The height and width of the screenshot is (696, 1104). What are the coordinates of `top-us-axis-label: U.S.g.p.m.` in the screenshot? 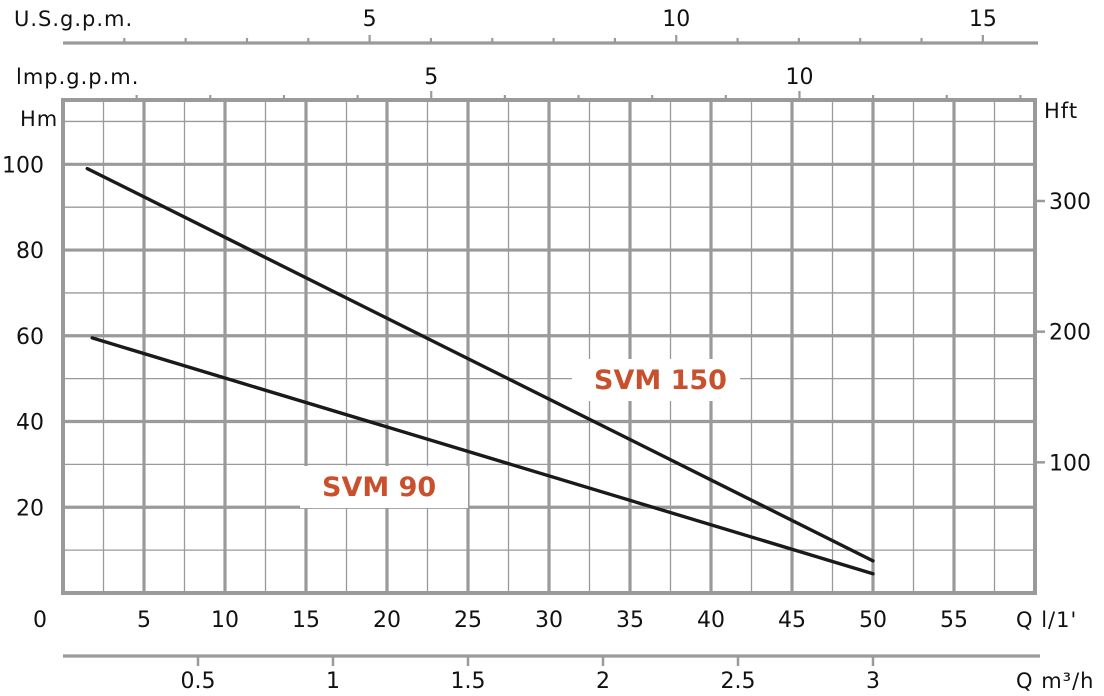 It's located at (73, 19).